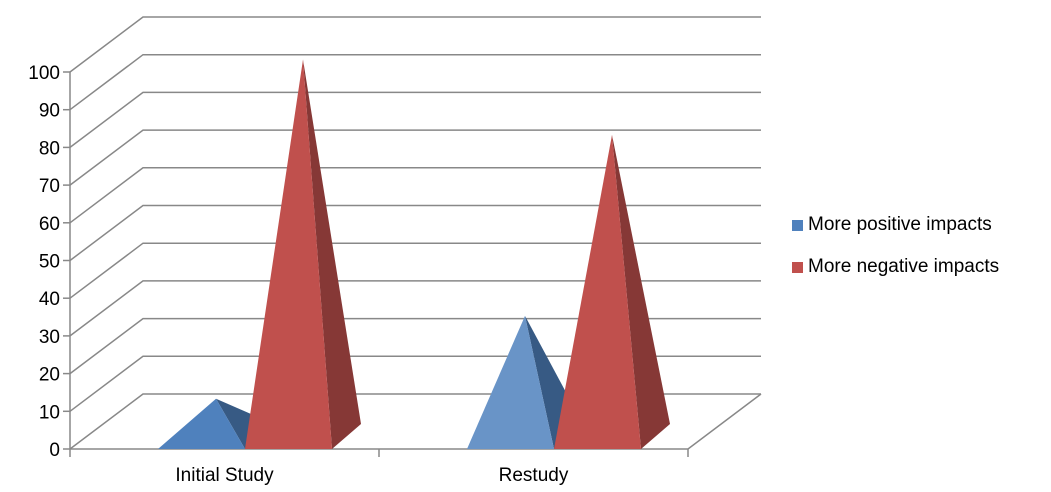 This screenshot has width=1051, height=492. What do you see at coordinates (534, 475) in the screenshot?
I see `x-tick-label: Restudy` at bounding box center [534, 475].